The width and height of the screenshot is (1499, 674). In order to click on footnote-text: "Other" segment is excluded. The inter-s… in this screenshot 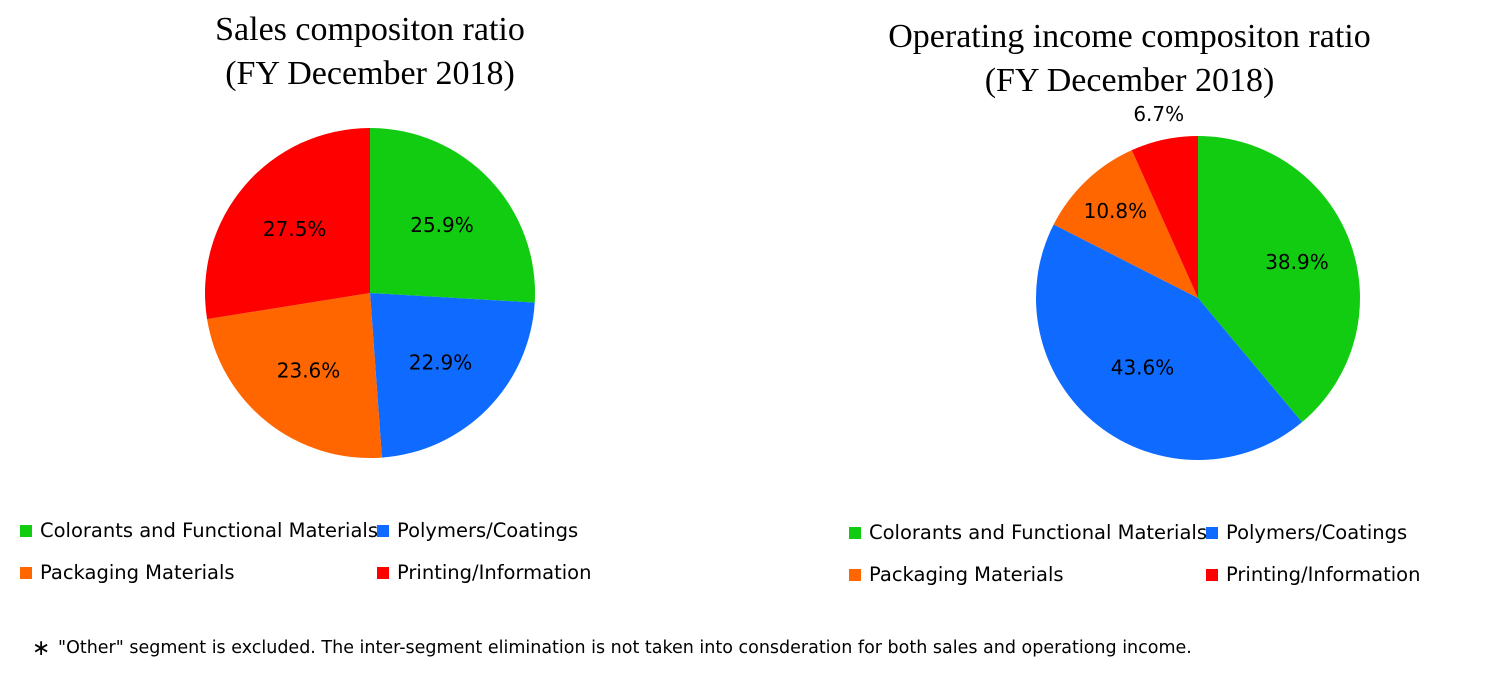, I will do `click(625, 648)`.